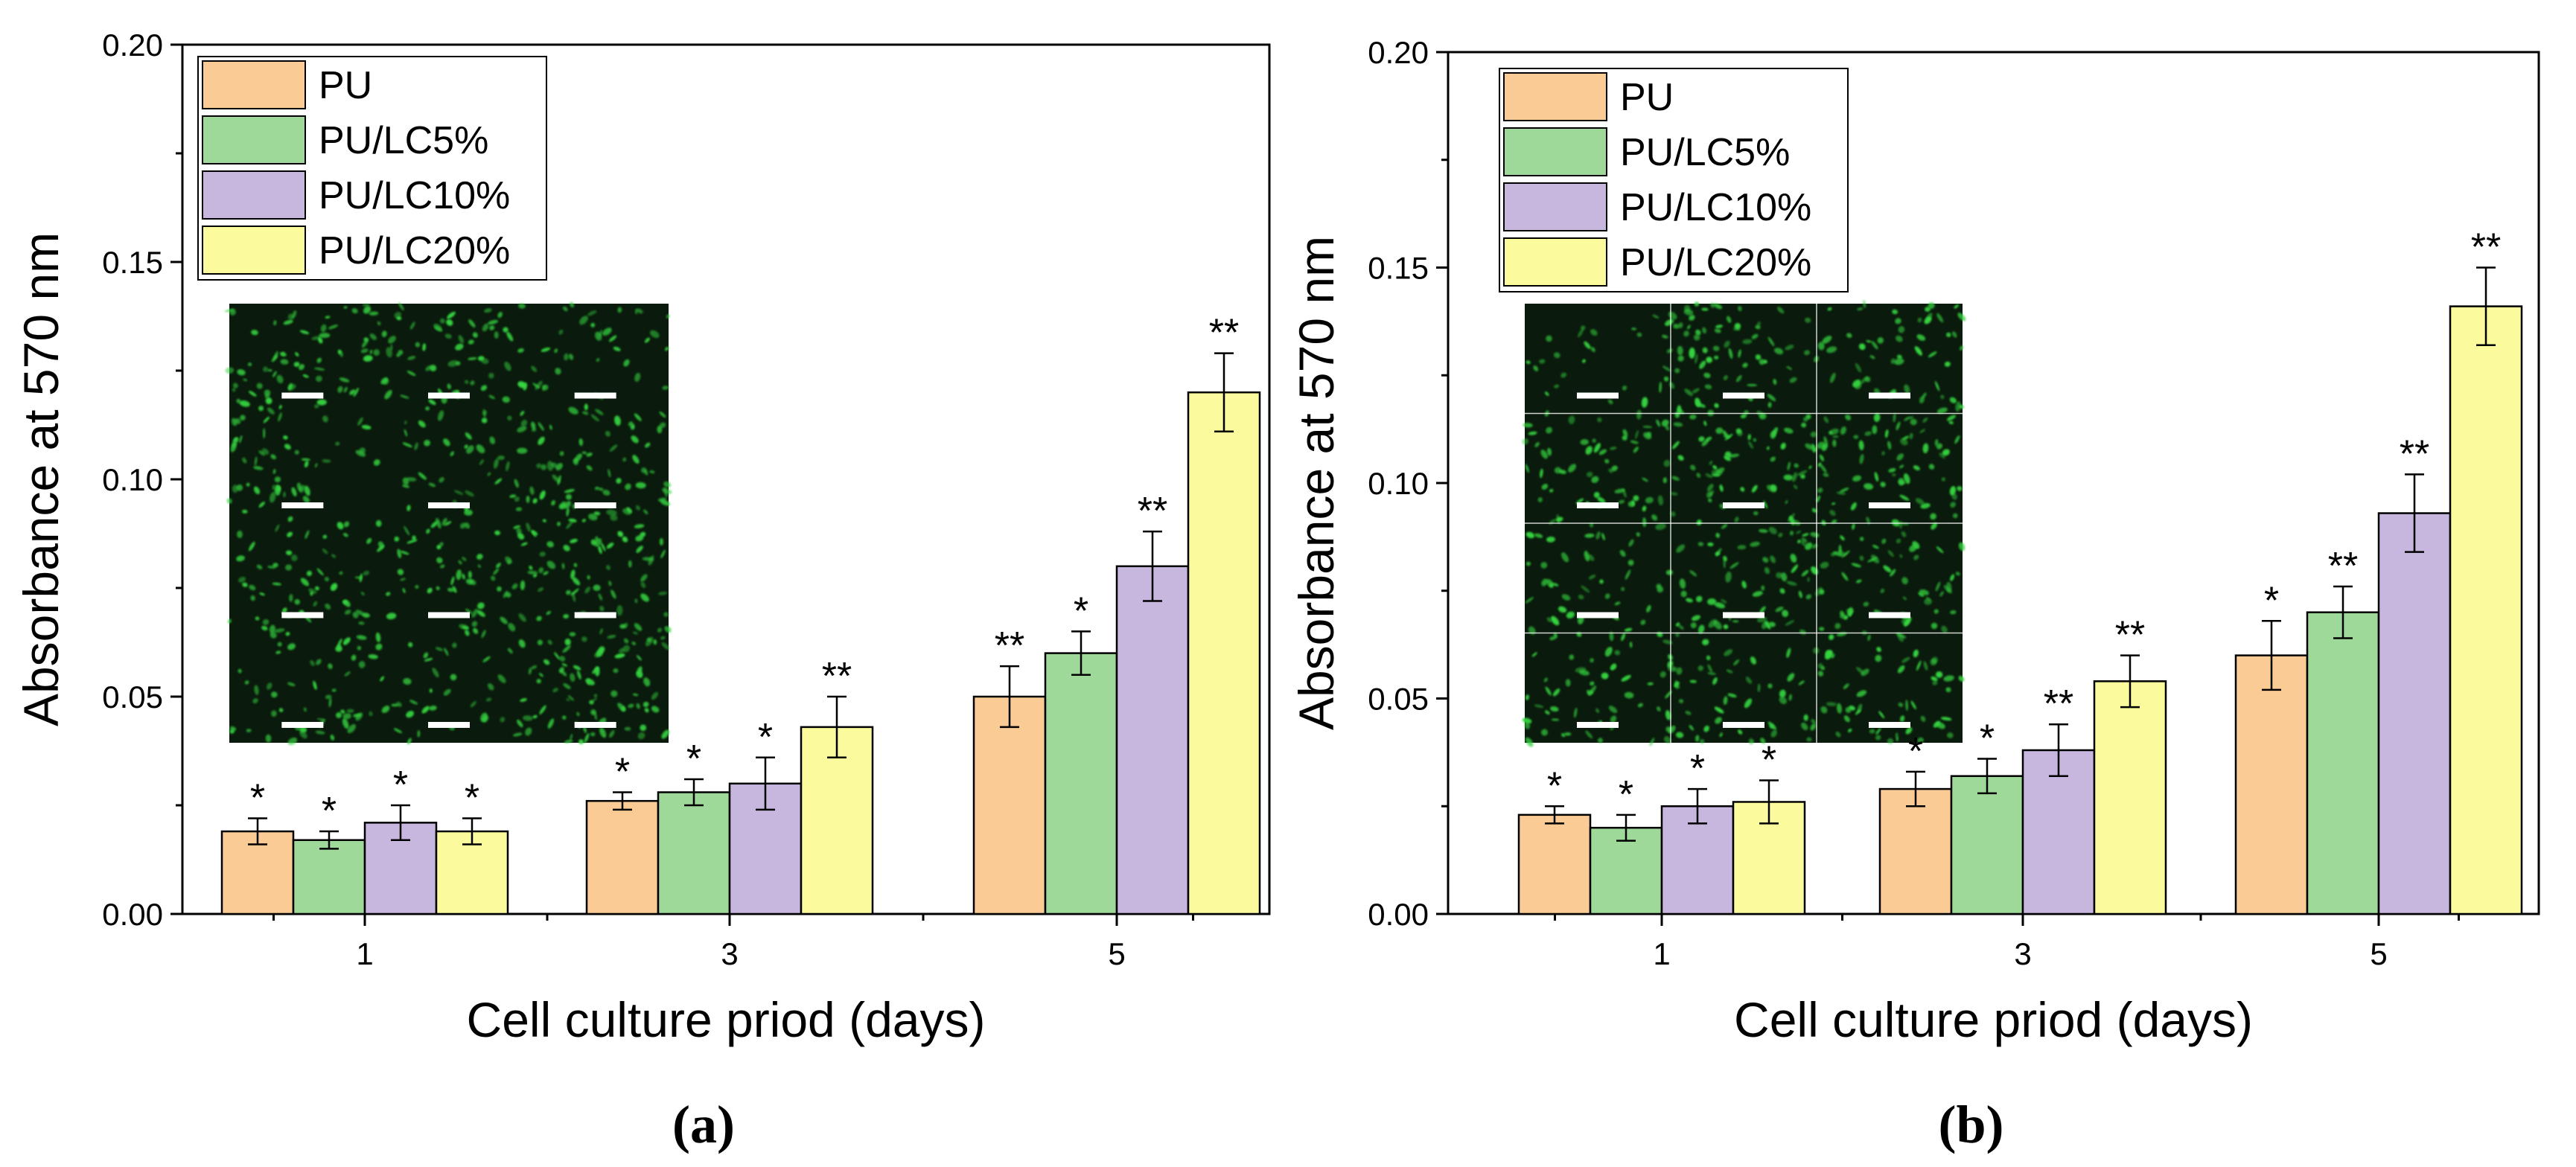 The image size is (2576, 1167). I want to click on panel-label-b: (b), so click(1971, 1124).